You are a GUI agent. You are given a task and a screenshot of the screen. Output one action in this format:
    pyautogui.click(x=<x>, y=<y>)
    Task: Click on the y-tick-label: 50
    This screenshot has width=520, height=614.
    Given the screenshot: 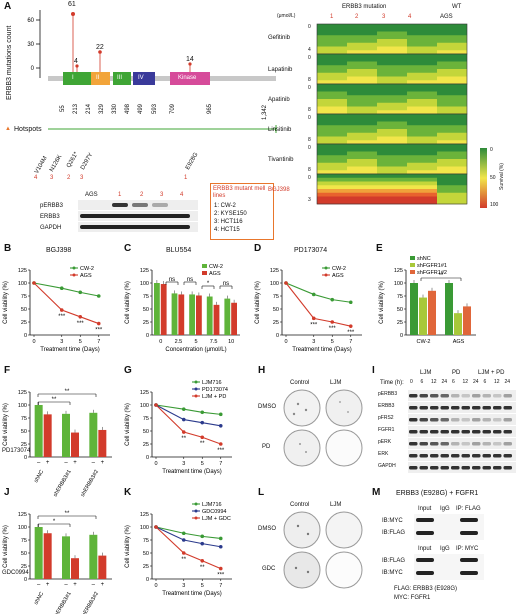 What is the action you would take?
    pyautogui.click(x=24, y=310)
    